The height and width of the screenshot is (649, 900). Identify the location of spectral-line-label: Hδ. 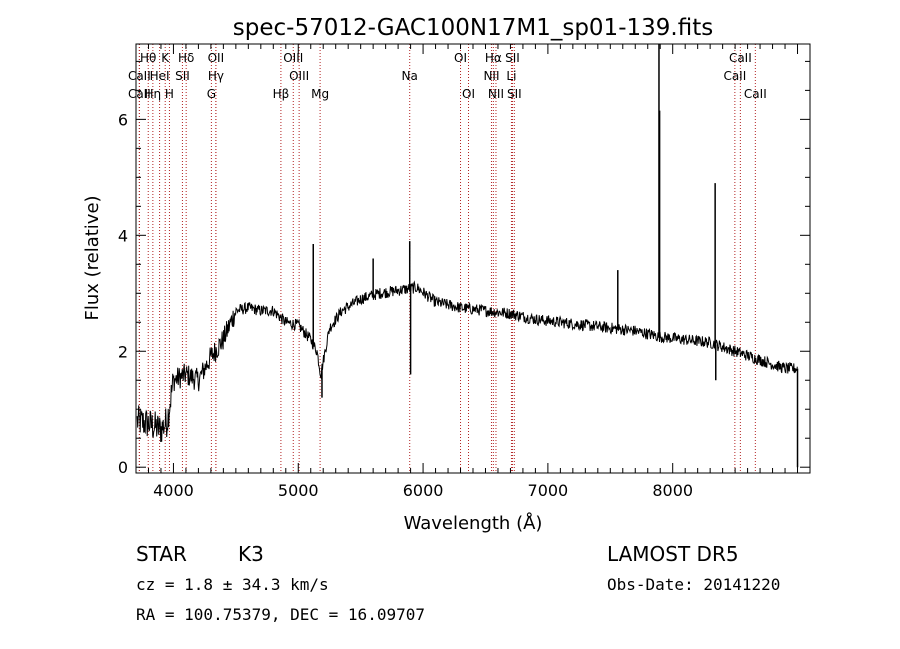
(186, 58).